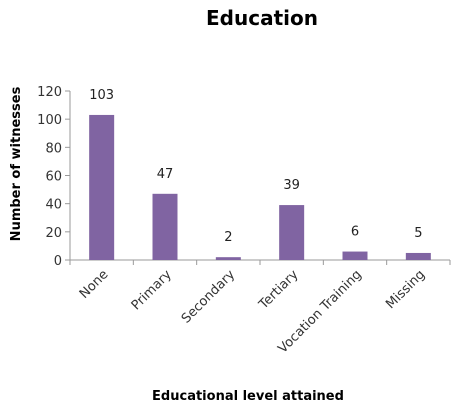  I want to click on data-label: 6, so click(355, 232).